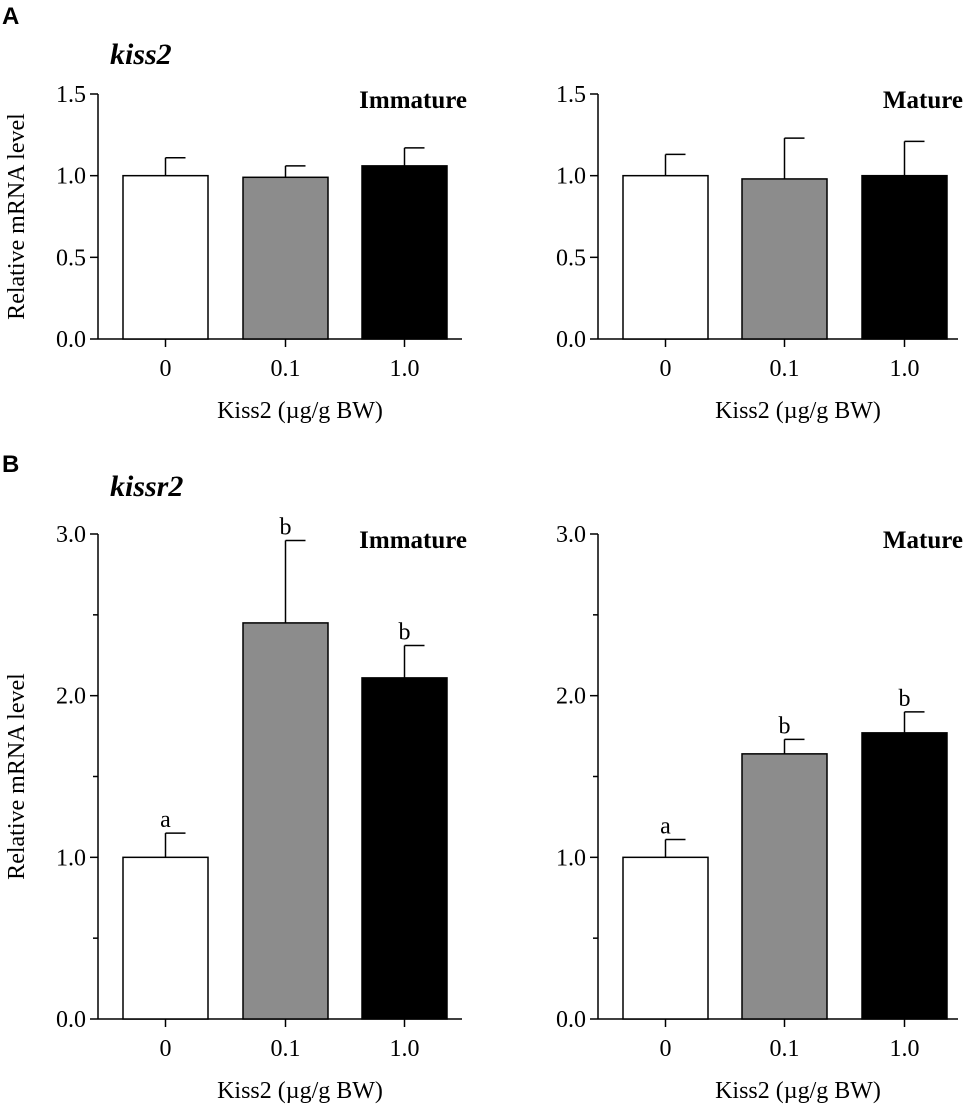  Describe the element at coordinates (141, 54) in the screenshot. I see `gene-title-kiss2: kiss2` at that location.